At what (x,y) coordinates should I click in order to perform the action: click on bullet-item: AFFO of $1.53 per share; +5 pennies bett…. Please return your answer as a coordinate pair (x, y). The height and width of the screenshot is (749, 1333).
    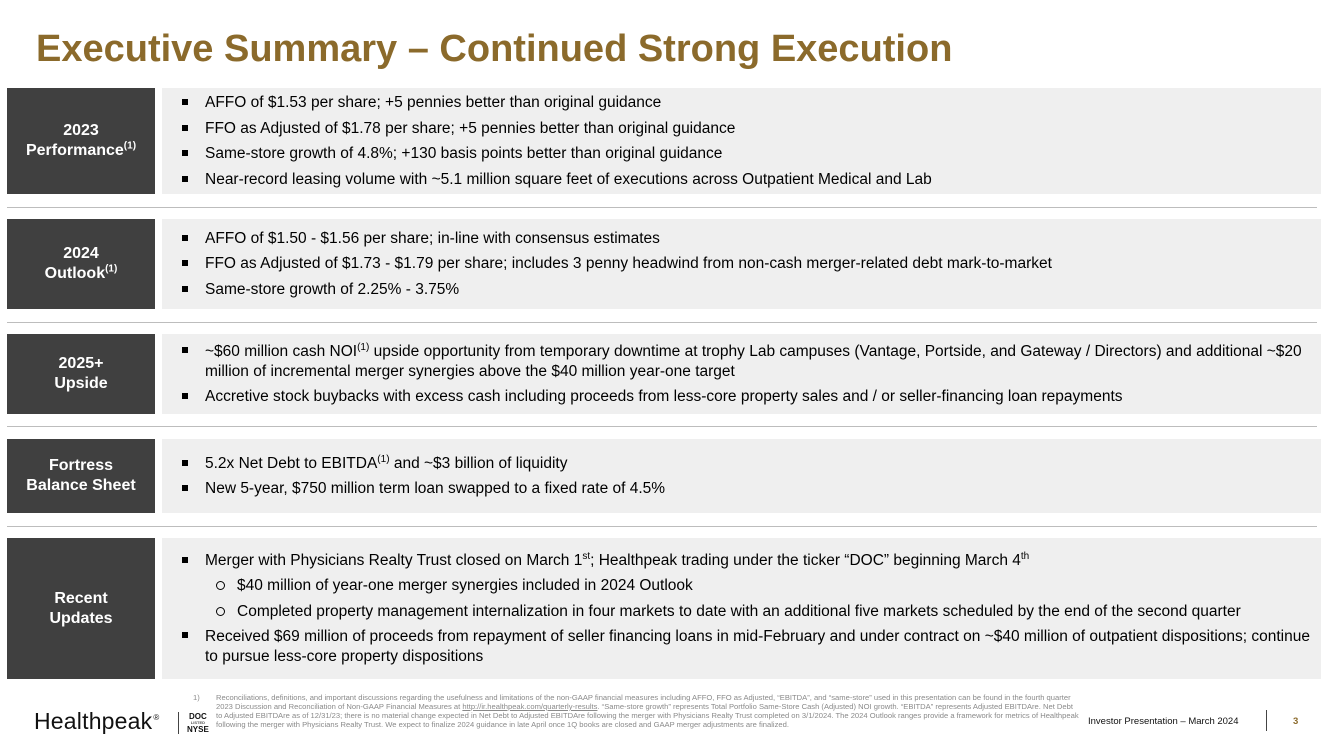
    Looking at the image, I should click on (750, 103).